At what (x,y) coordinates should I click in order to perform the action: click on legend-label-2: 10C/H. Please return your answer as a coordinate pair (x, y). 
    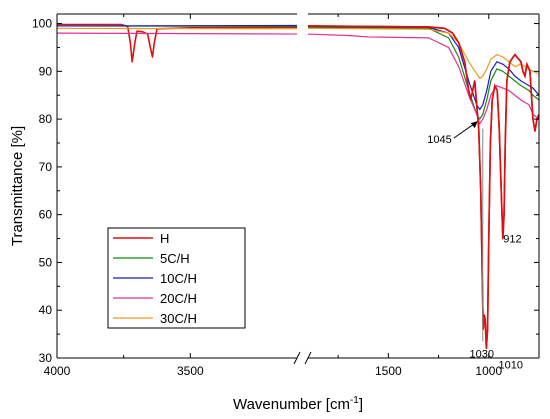
    Looking at the image, I should click on (178, 278).